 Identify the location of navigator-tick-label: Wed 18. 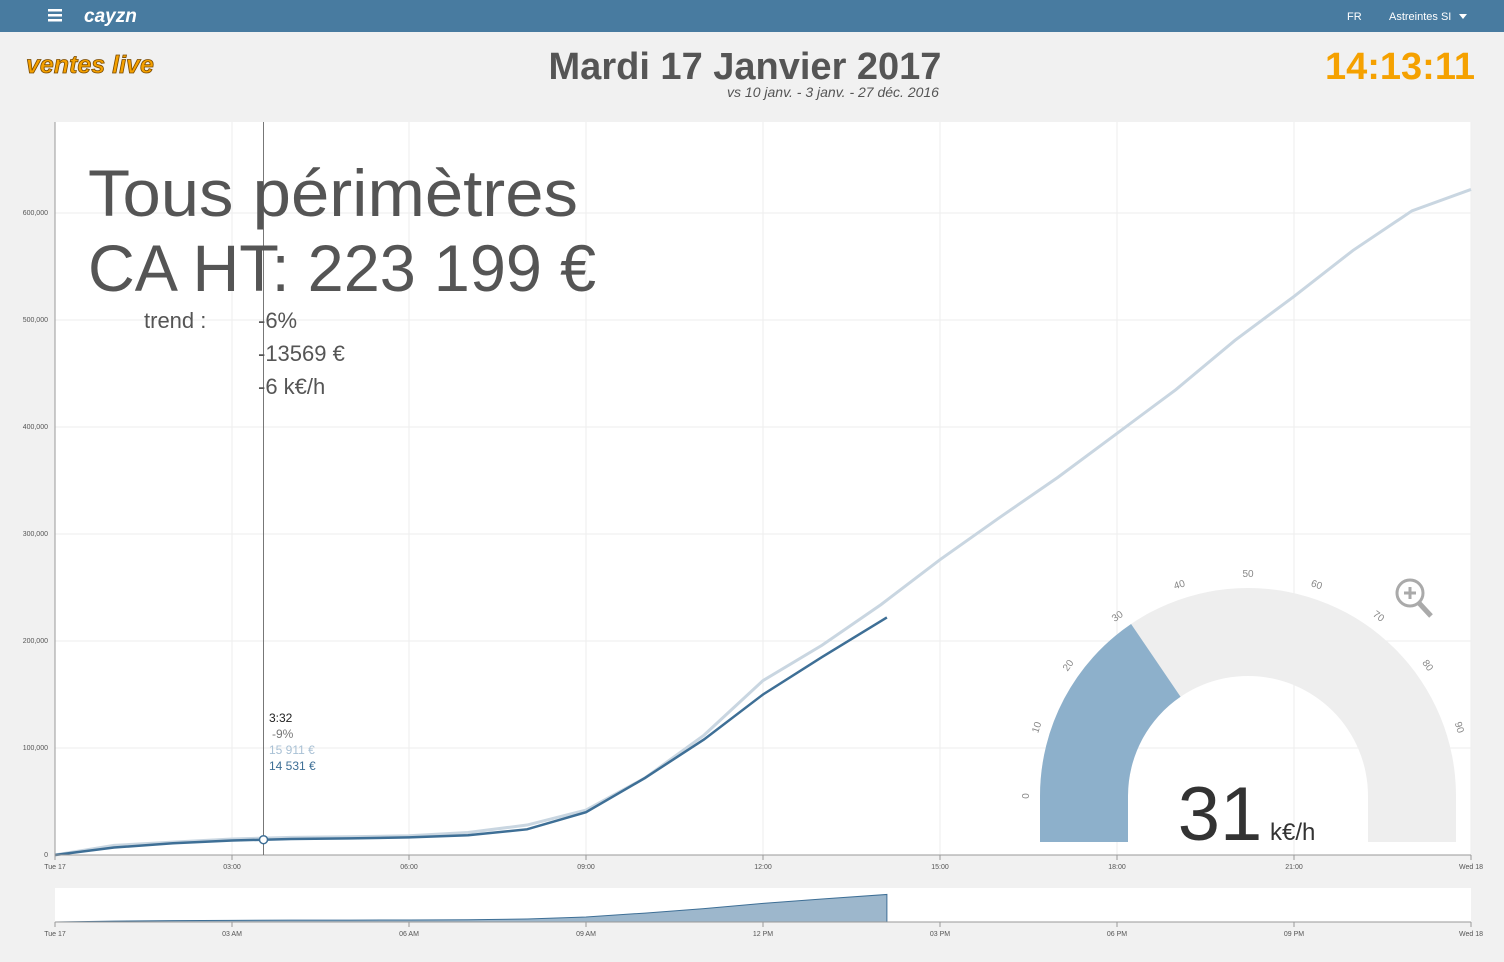
(1471, 934).